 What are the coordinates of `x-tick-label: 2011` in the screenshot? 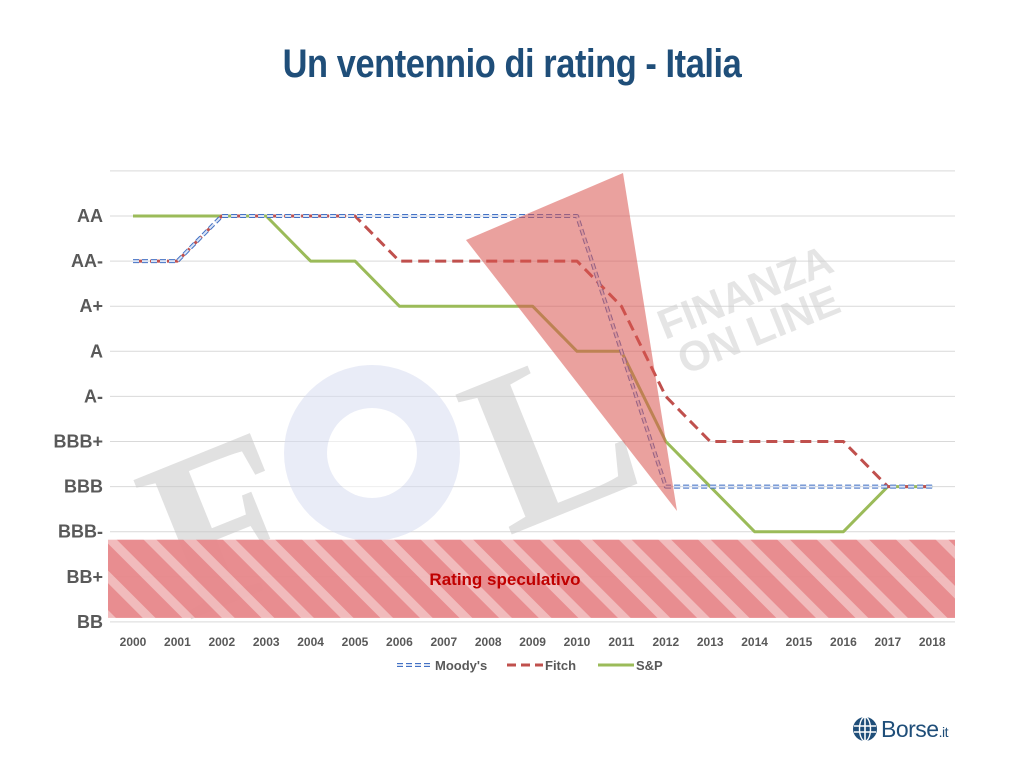 It's located at (621, 642).